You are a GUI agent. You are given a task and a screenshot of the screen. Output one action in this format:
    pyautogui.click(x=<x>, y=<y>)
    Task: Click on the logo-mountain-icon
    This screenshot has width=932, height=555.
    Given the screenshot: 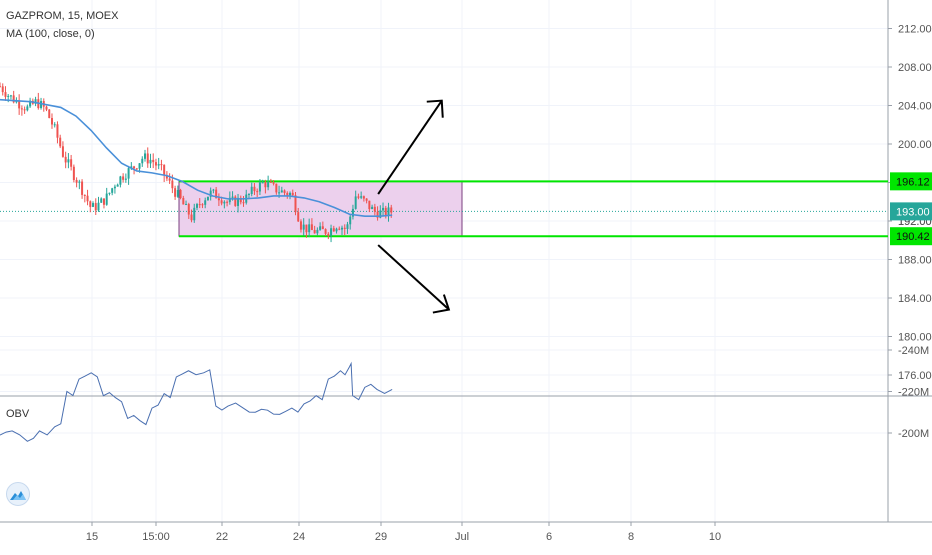 What is the action you would take?
    pyautogui.click(x=18, y=495)
    